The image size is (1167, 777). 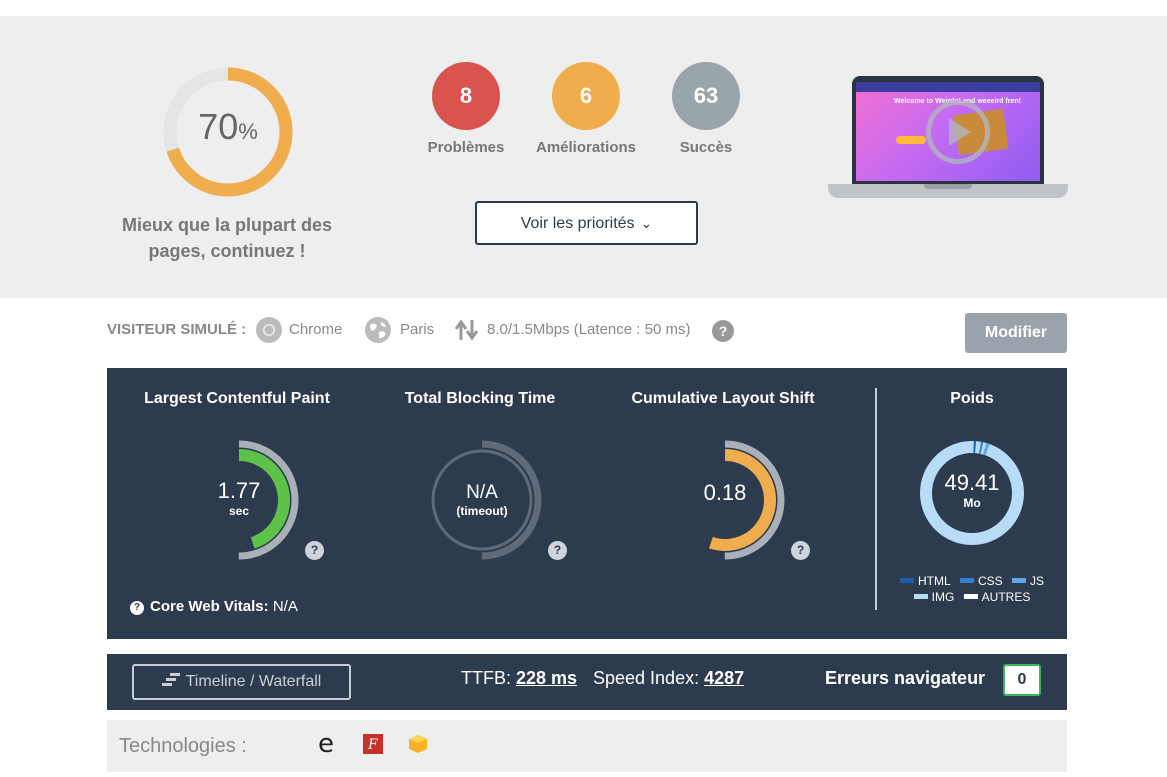 I want to click on cwv-value: N/A, so click(x=285, y=606).